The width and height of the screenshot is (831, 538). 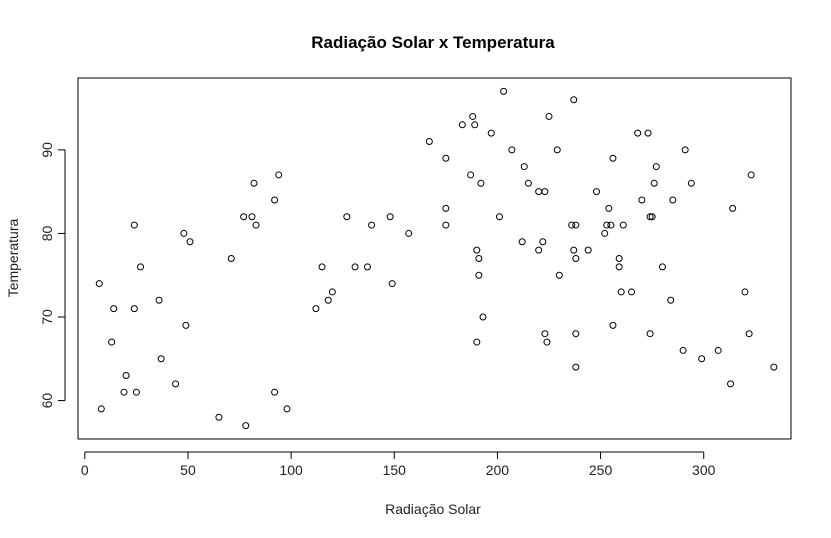 What do you see at coordinates (601, 470) in the screenshot?
I see `x-tick-label: 250` at bounding box center [601, 470].